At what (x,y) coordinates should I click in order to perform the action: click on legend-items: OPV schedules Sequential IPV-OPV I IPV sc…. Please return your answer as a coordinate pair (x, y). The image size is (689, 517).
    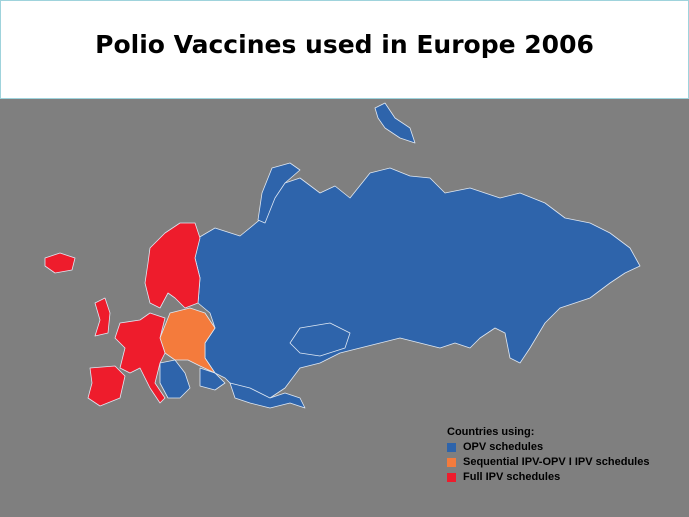
    Looking at the image, I should click on (548, 462).